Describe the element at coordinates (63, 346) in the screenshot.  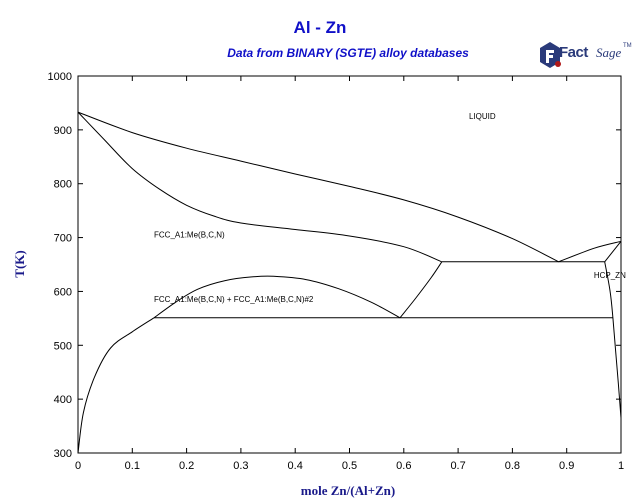
I see `y-tick-label: 500` at that location.